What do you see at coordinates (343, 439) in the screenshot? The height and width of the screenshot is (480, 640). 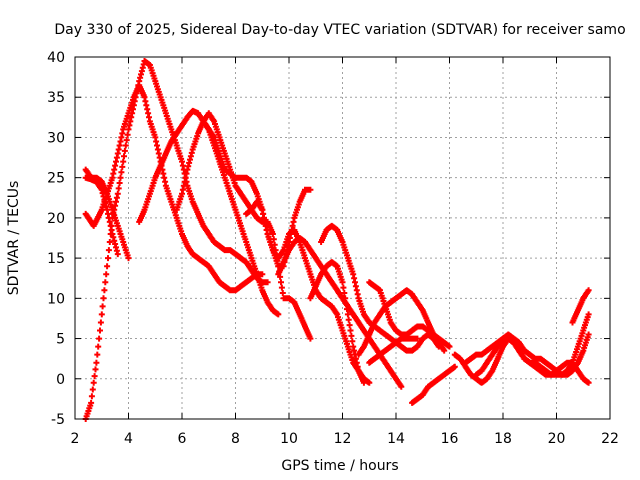 I see `x-tick-label: 12` at bounding box center [343, 439].